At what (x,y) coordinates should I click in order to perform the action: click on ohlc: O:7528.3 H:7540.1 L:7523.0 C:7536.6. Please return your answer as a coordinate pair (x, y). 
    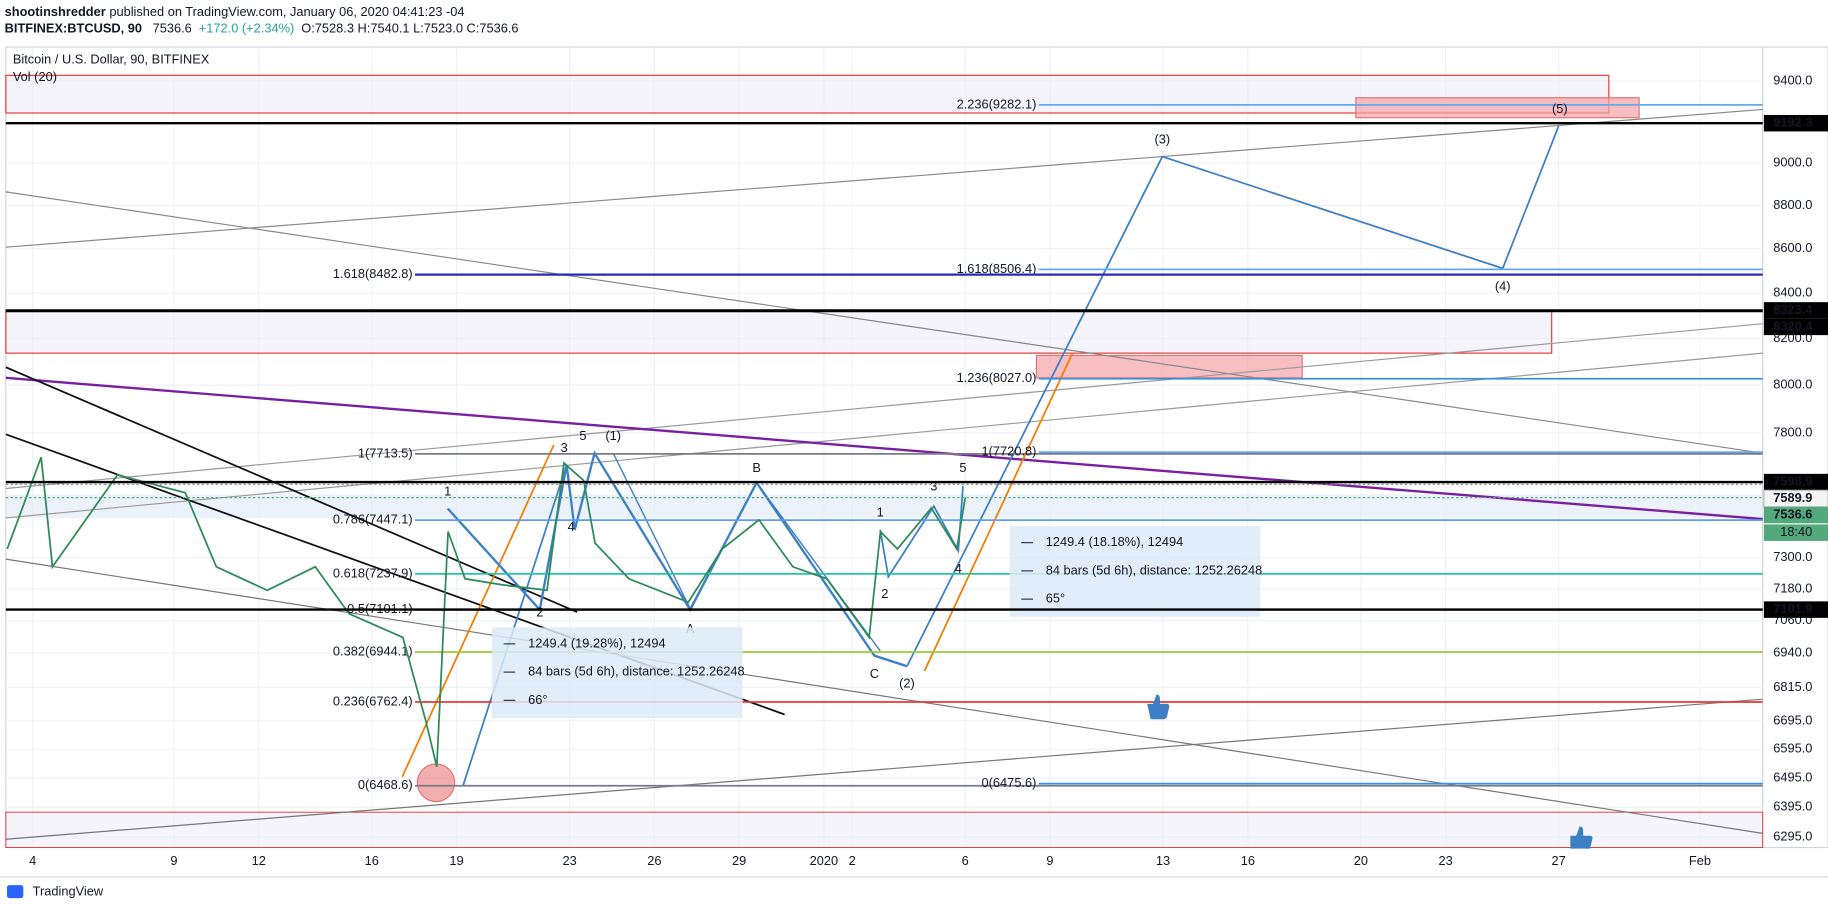
    Looking at the image, I should click on (409, 28).